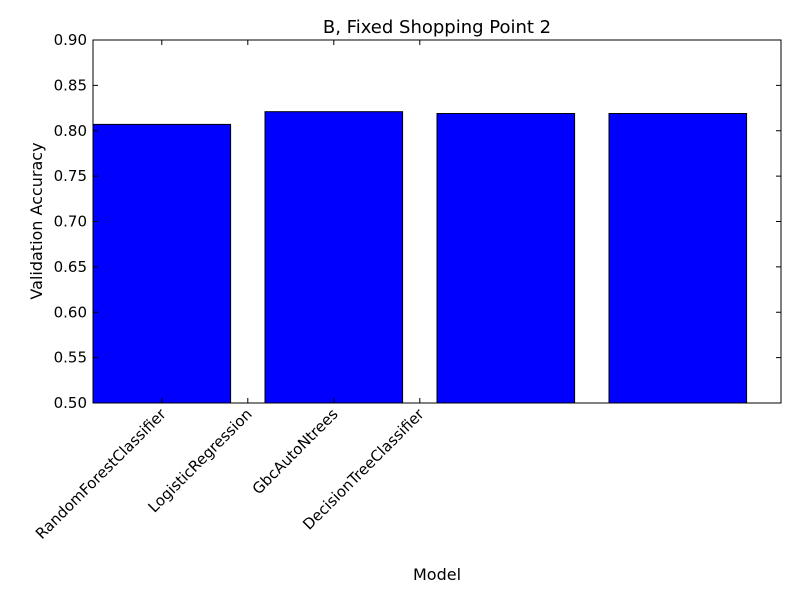 Image resolution: width=800 pixels, height=600 pixels. I want to click on y-tick-label: 0.85, so click(70, 85).